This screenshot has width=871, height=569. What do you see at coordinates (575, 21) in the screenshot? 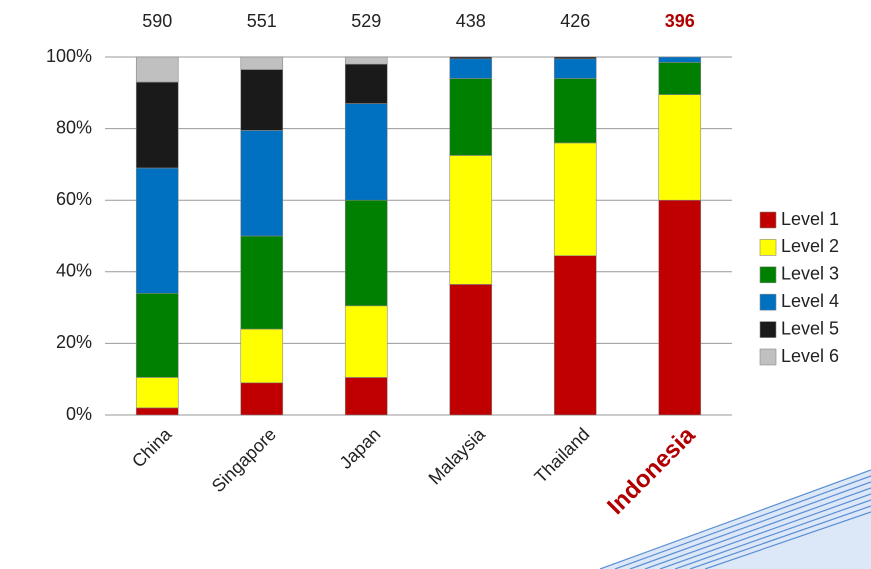
I see `top-label: 426` at bounding box center [575, 21].